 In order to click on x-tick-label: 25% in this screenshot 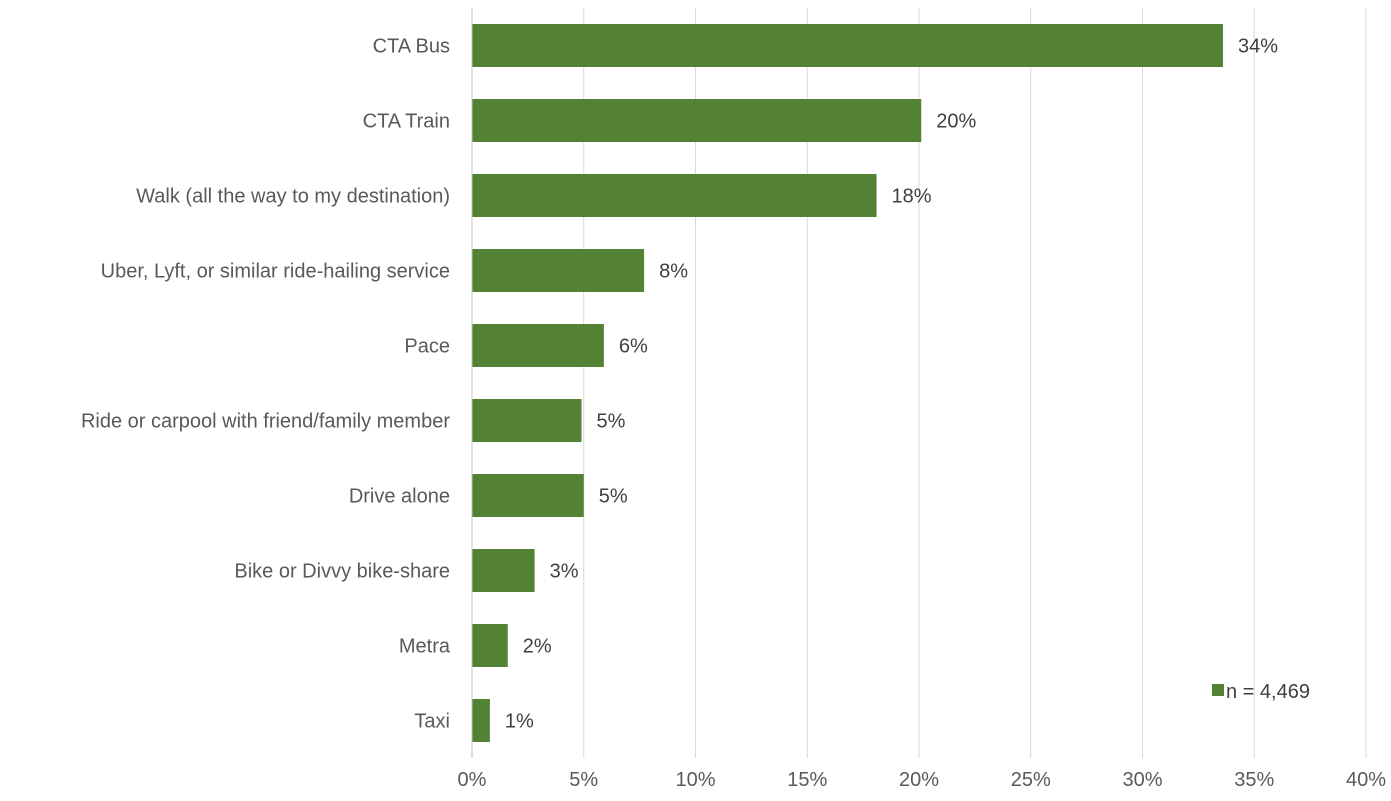, I will do `click(1031, 780)`.